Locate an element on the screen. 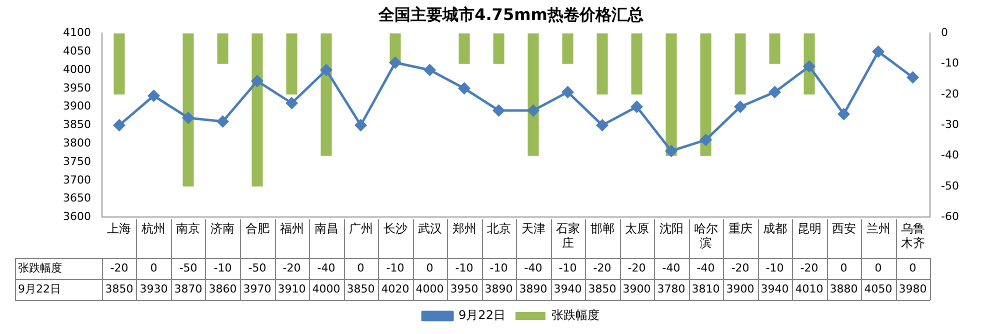 The height and width of the screenshot is (334, 992). x-tick-label: 石家庄 is located at coordinates (568, 236).